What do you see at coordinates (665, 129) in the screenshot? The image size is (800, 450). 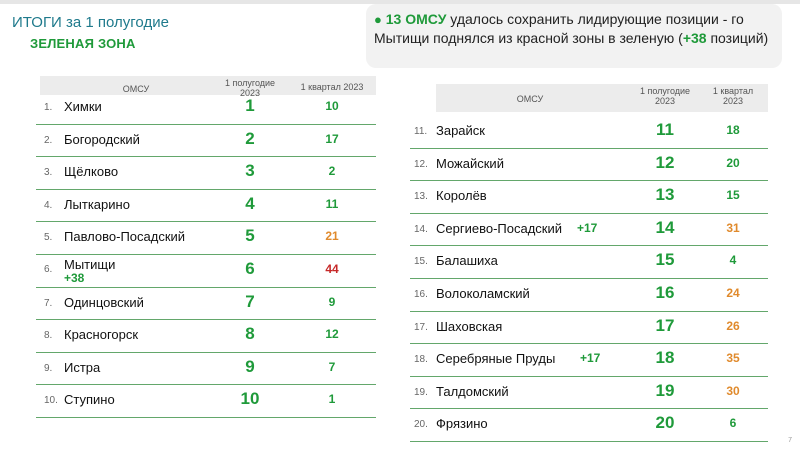 I see `rank-h1-2023: 11` at bounding box center [665, 129].